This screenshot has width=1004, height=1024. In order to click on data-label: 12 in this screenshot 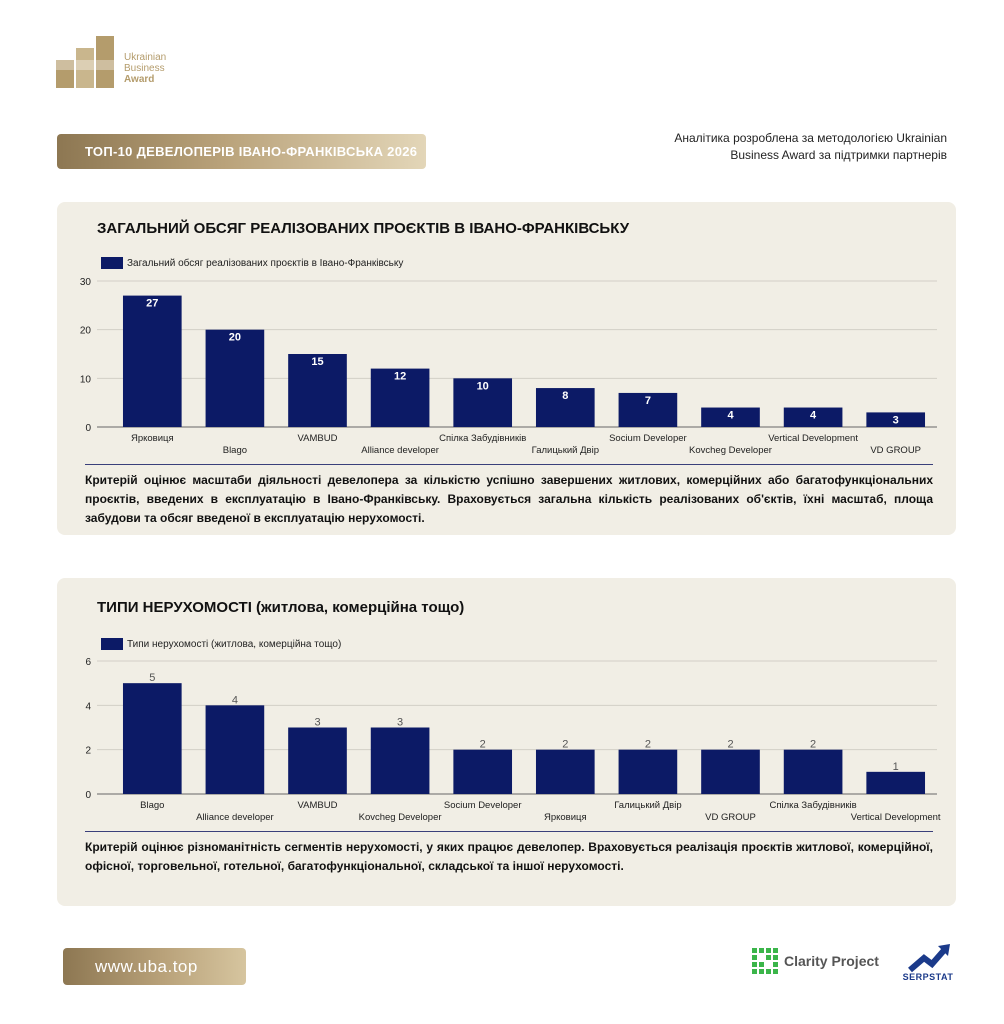, I will do `click(400, 377)`.